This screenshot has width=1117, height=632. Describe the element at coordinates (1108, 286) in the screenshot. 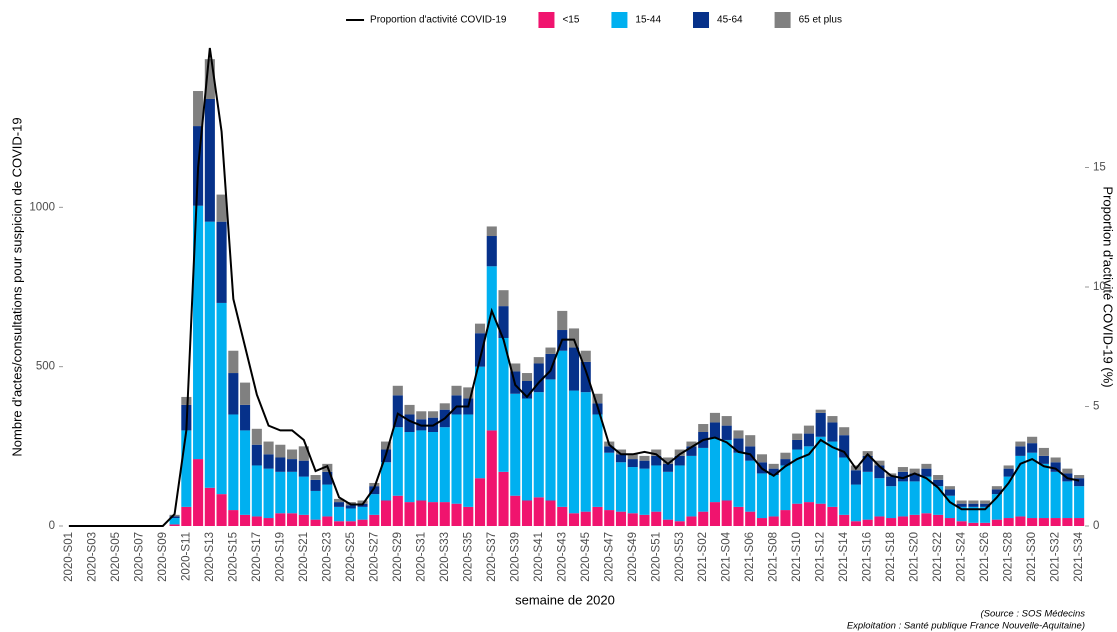

I see `y2-axis-title: Proportion d'activité COVID-19 (%)` at that location.